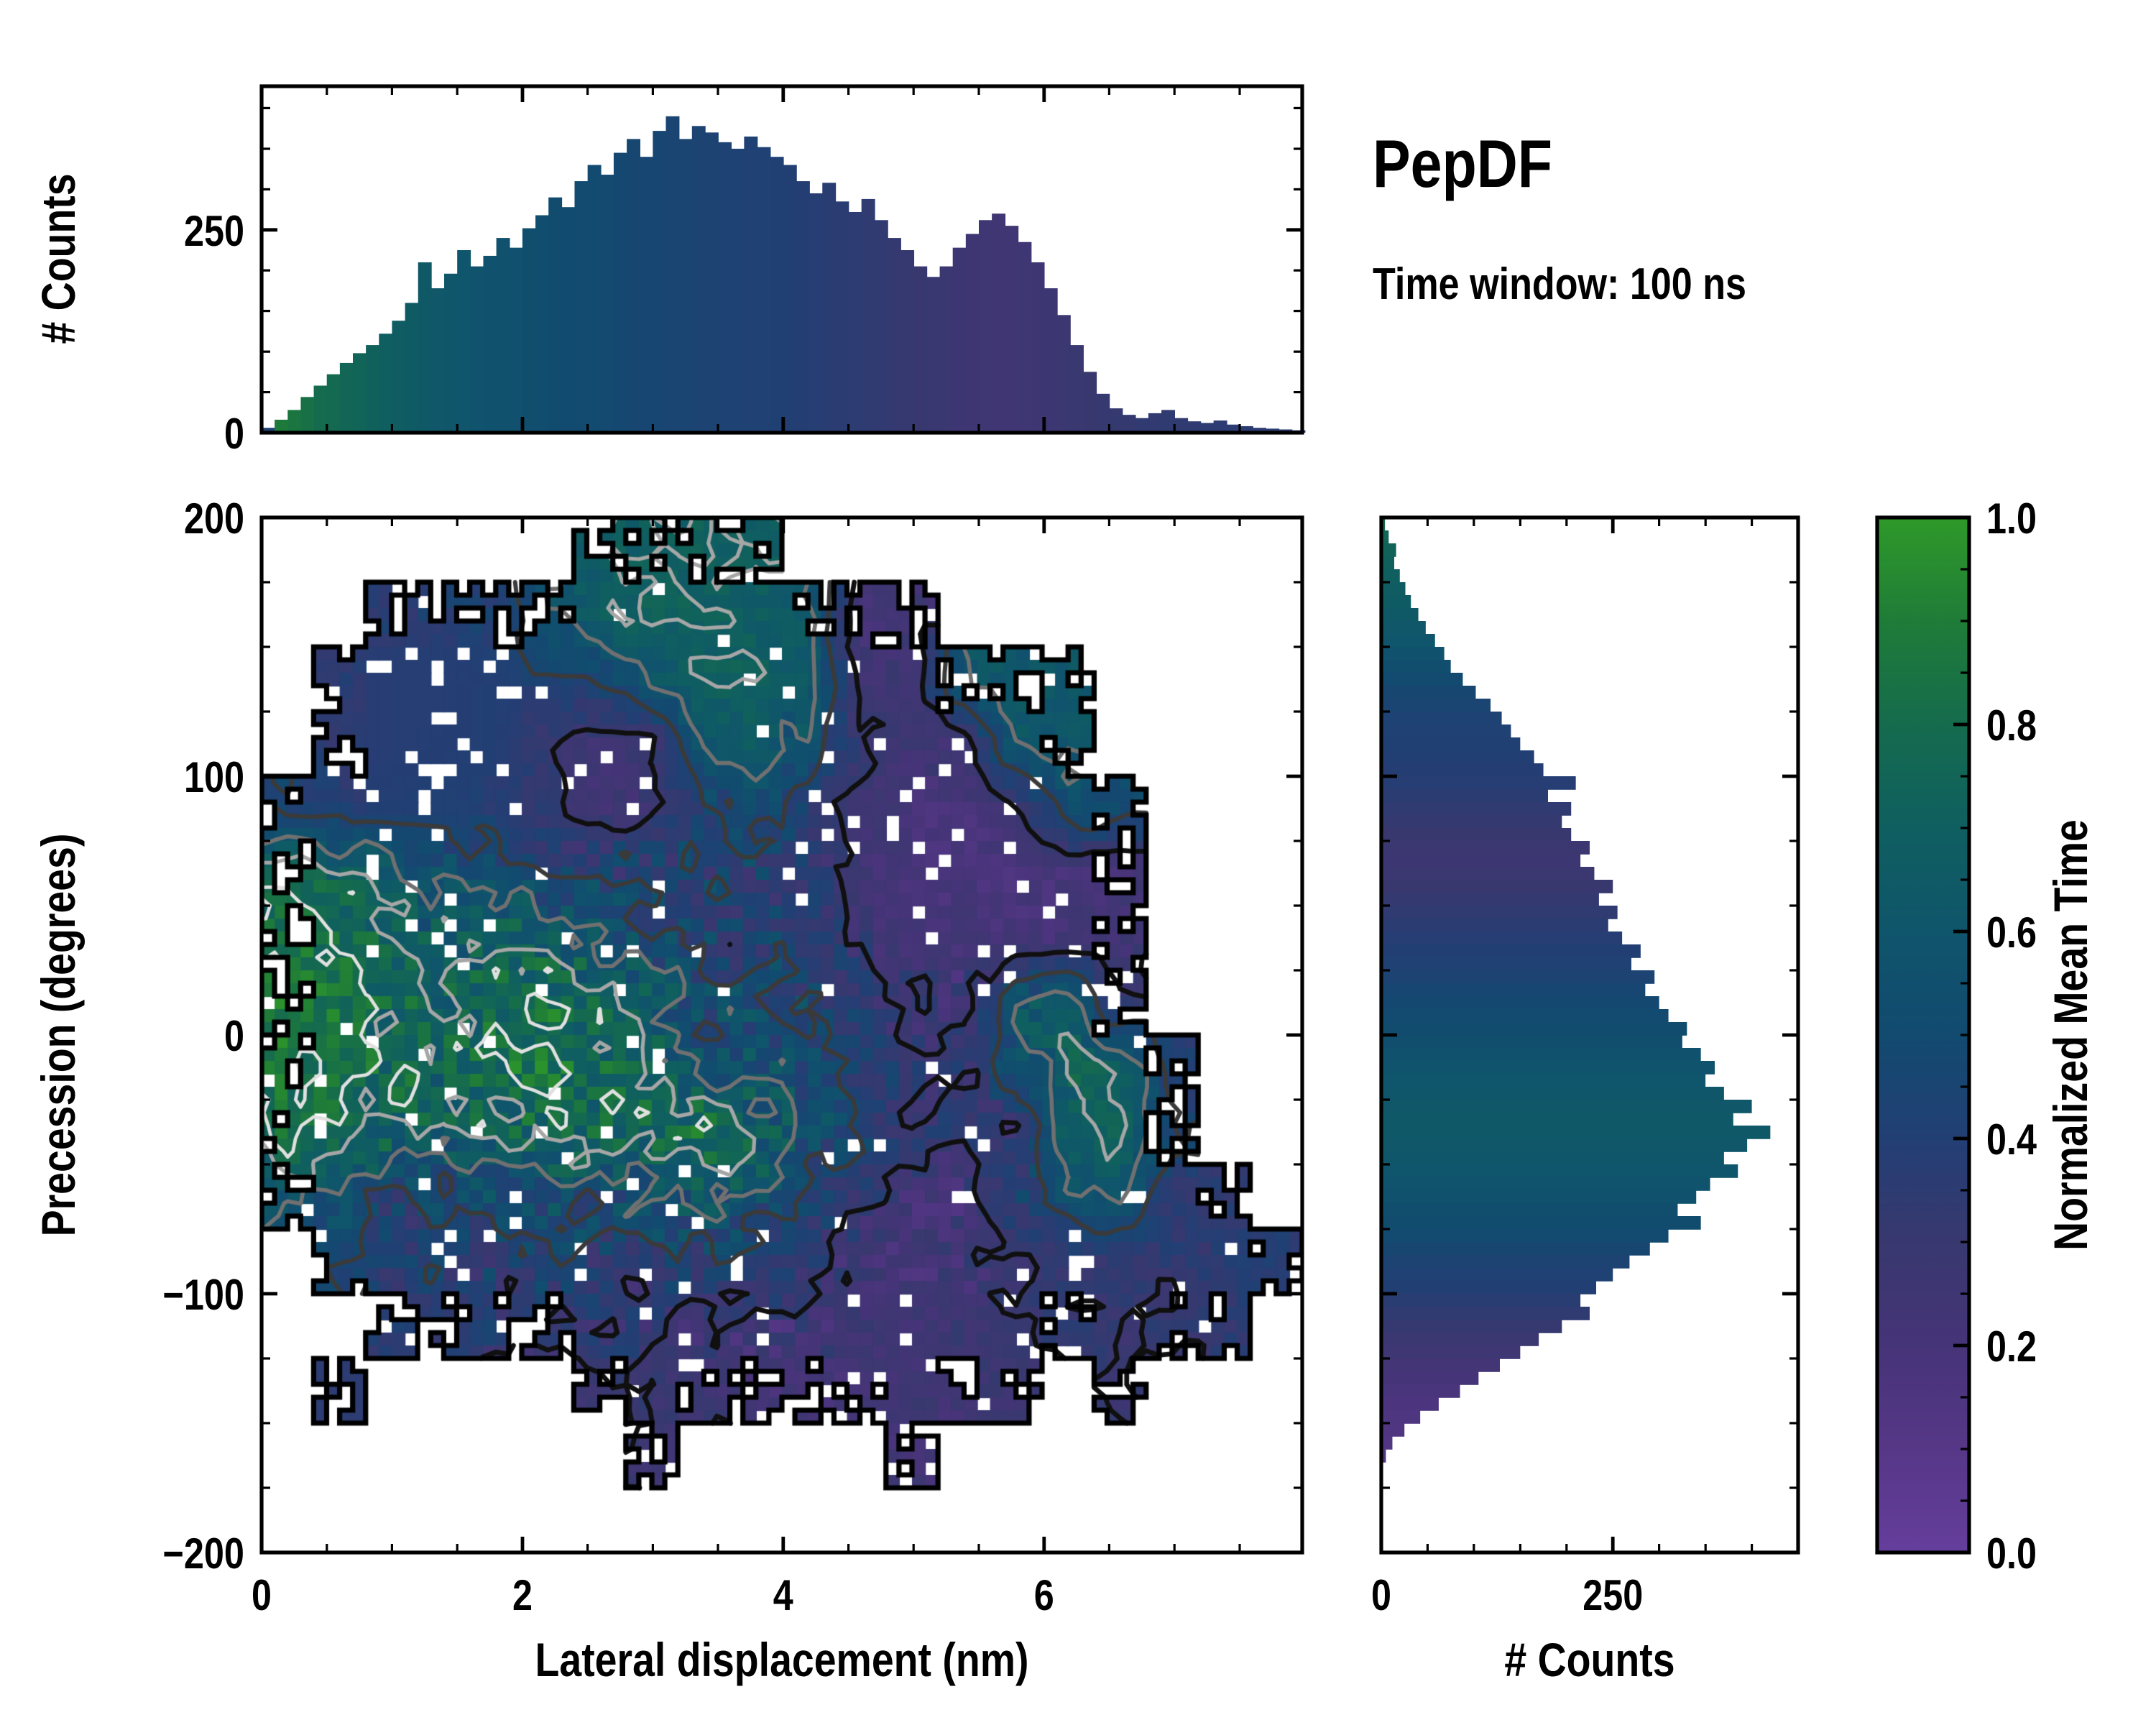  I want to click on colorbar-tick-label: 0.2, so click(2011, 1346).